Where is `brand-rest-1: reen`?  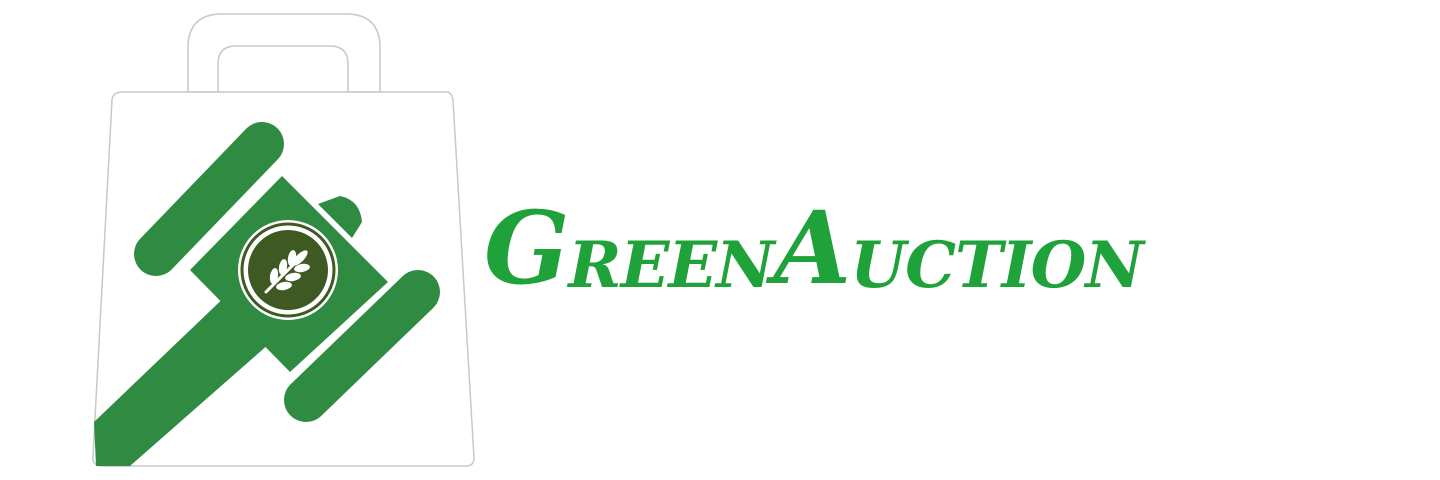 brand-rest-1: reen is located at coordinates (671, 265).